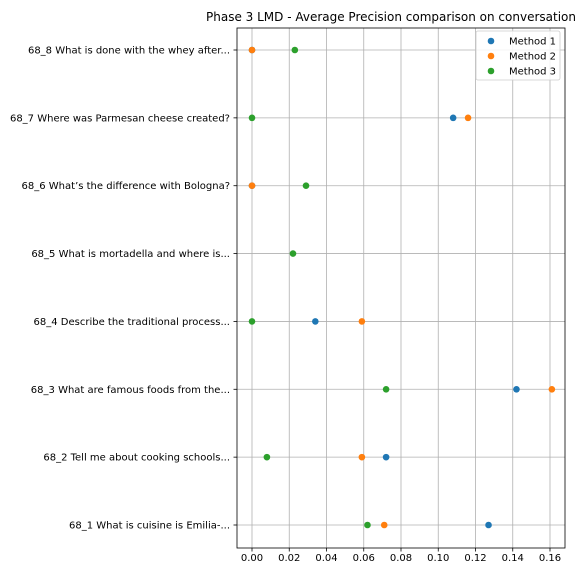 The width and height of the screenshot is (576, 576). I want to click on legend-label: Method 1, so click(532, 42).